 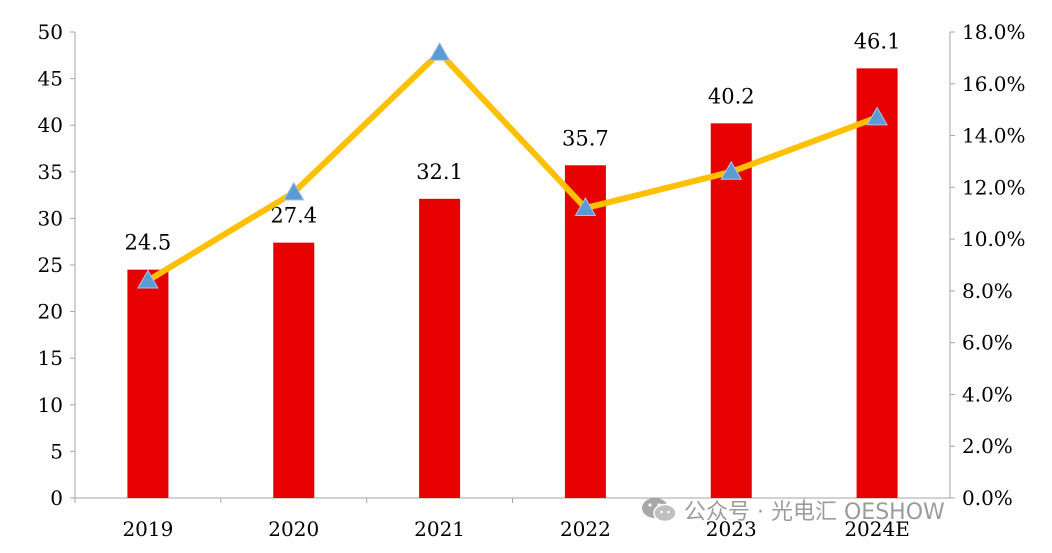 What do you see at coordinates (659, 510) in the screenshot?
I see `wechat-icon` at bounding box center [659, 510].